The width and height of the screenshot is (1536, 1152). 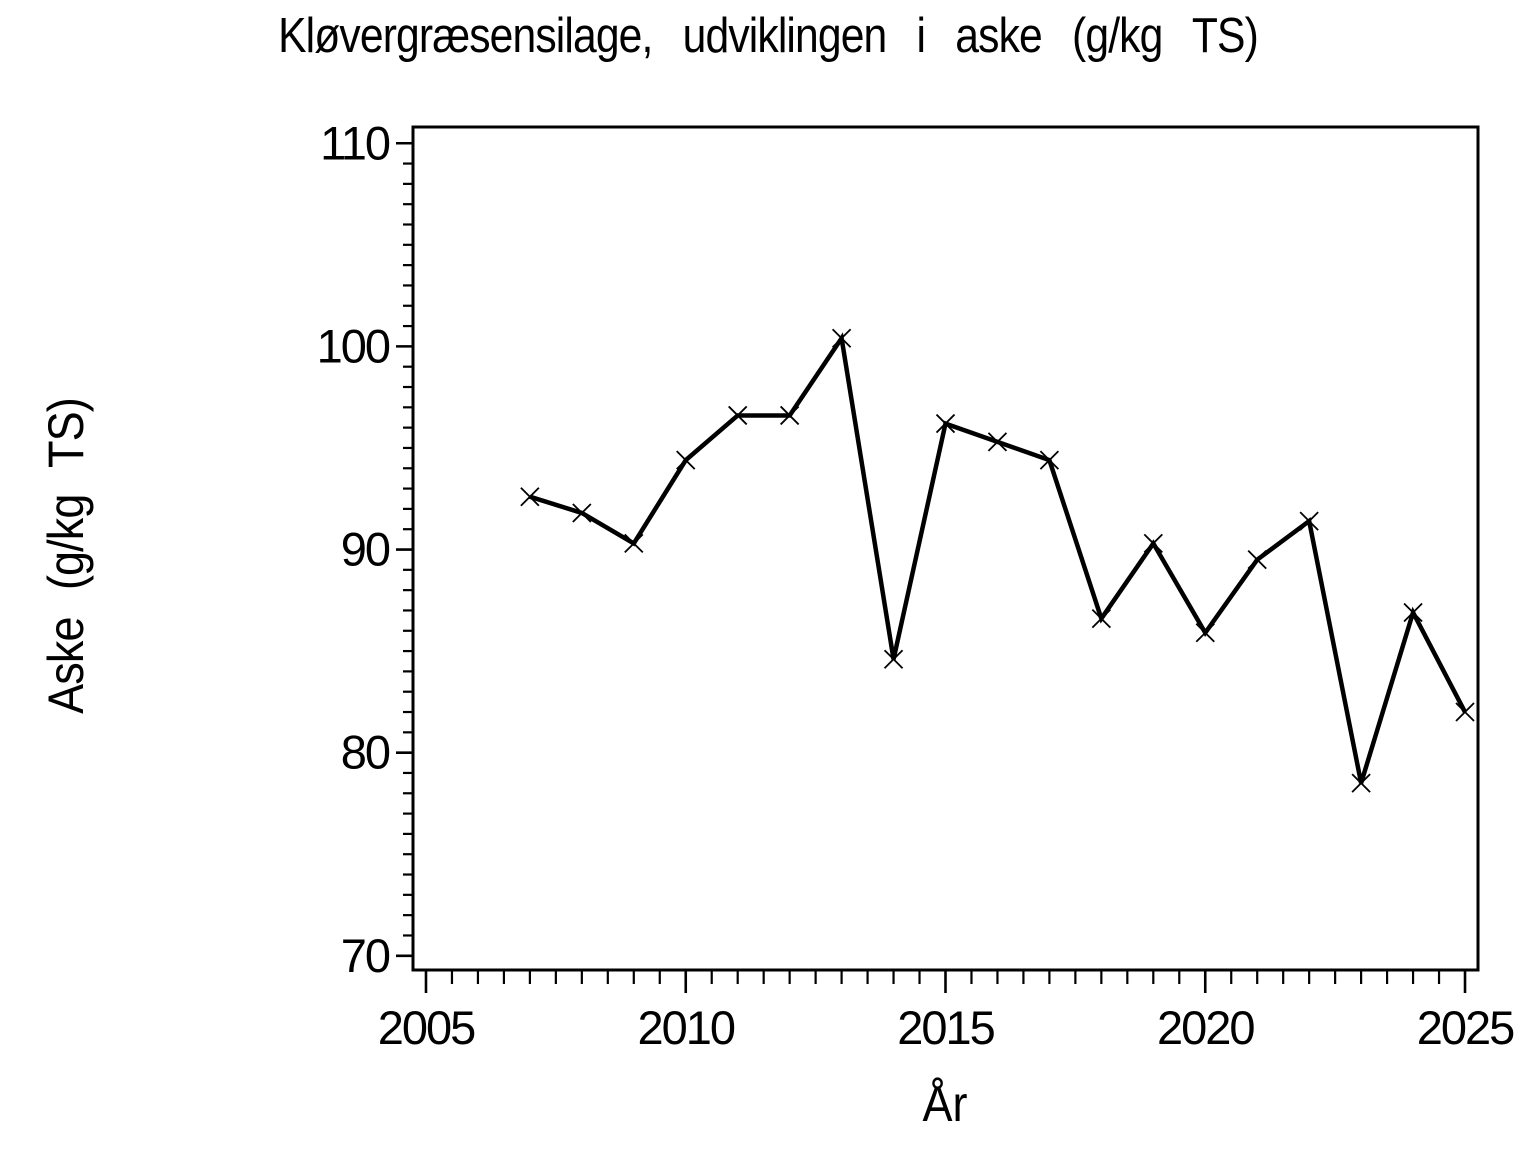 What do you see at coordinates (355, 142) in the screenshot?
I see `y-tick-label: 110` at bounding box center [355, 142].